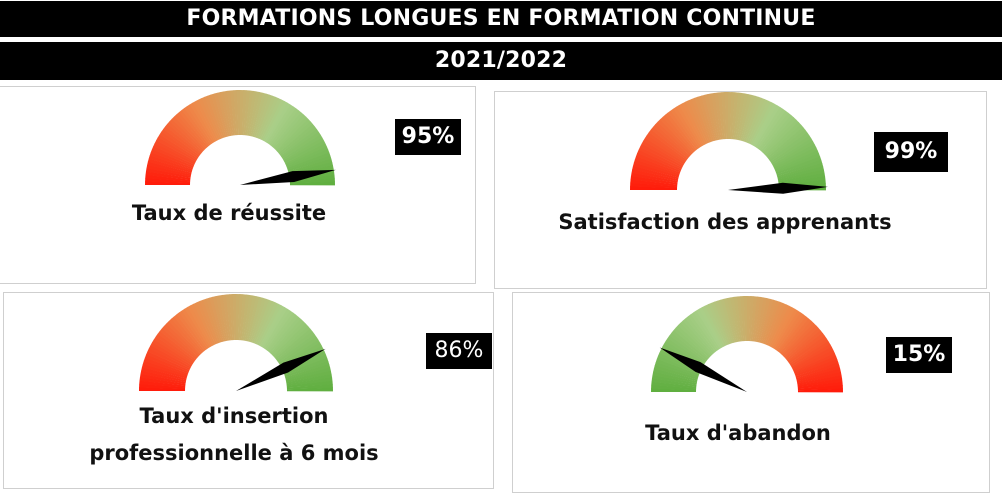  What do you see at coordinates (236, 343) in the screenshot?
I see `gauge-insertion` at bounding box center [236, 343].